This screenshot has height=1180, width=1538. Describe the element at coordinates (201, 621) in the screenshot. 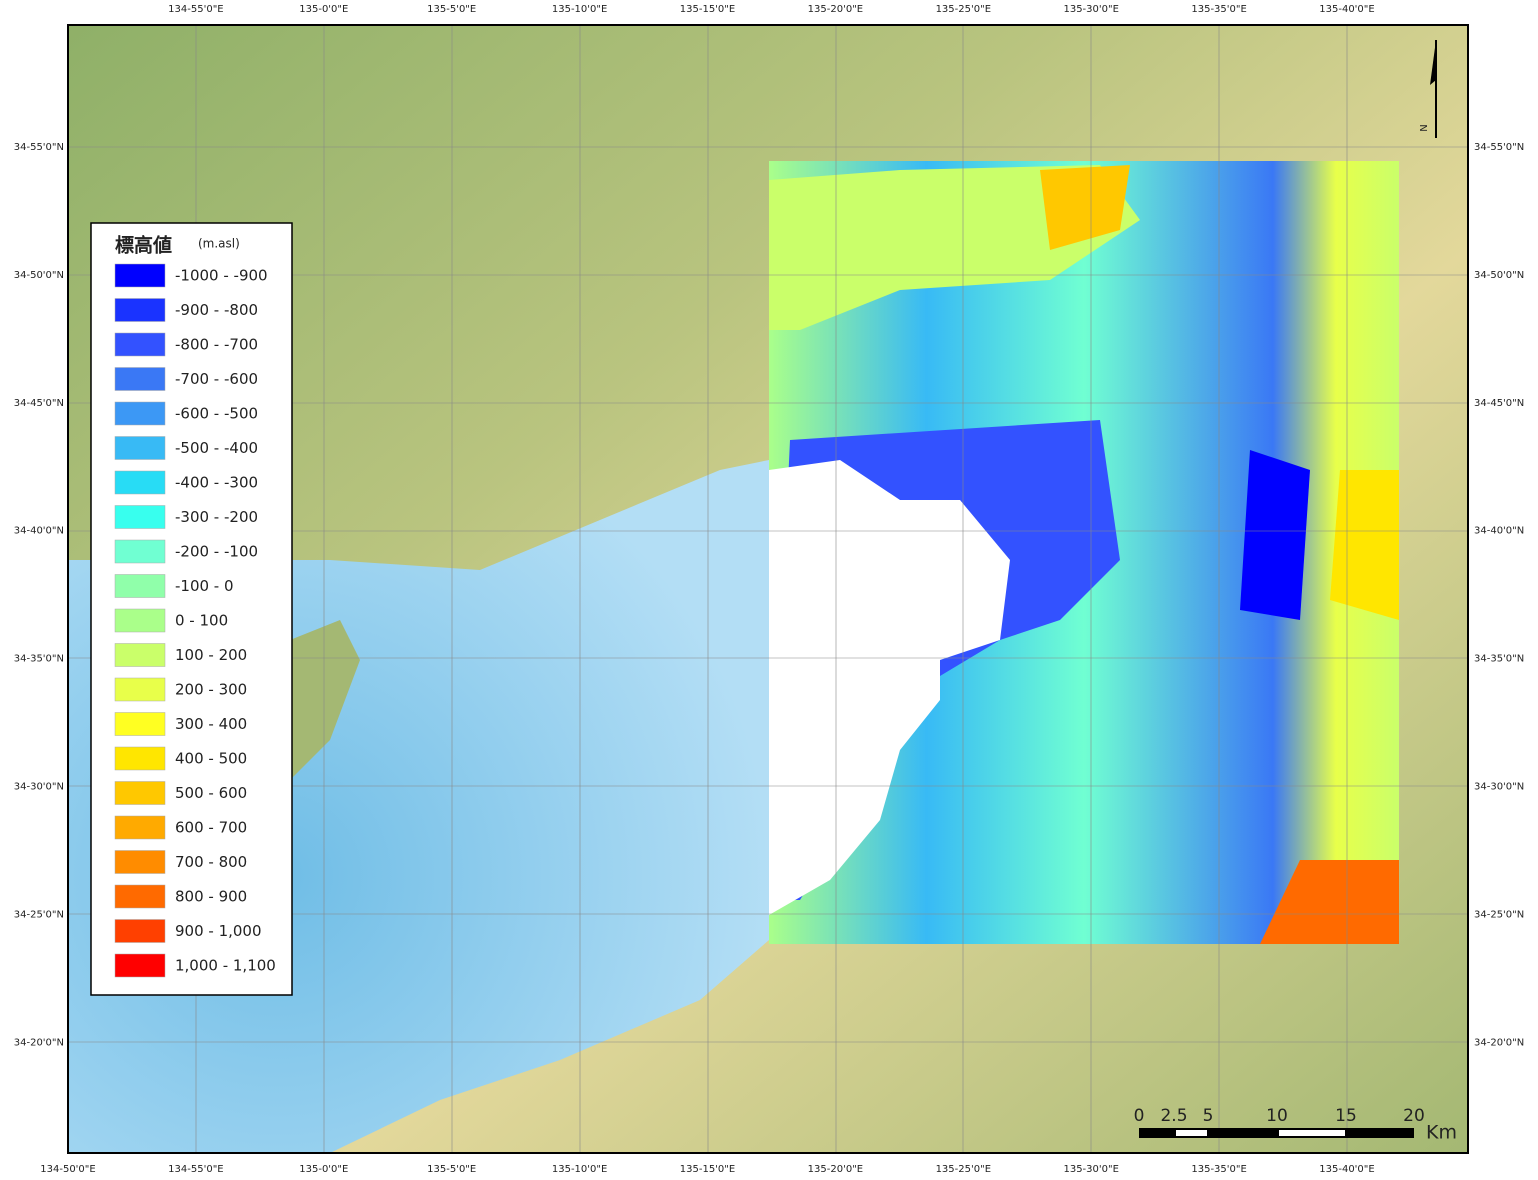

I see `legend-label: 0 - 100` at that location.